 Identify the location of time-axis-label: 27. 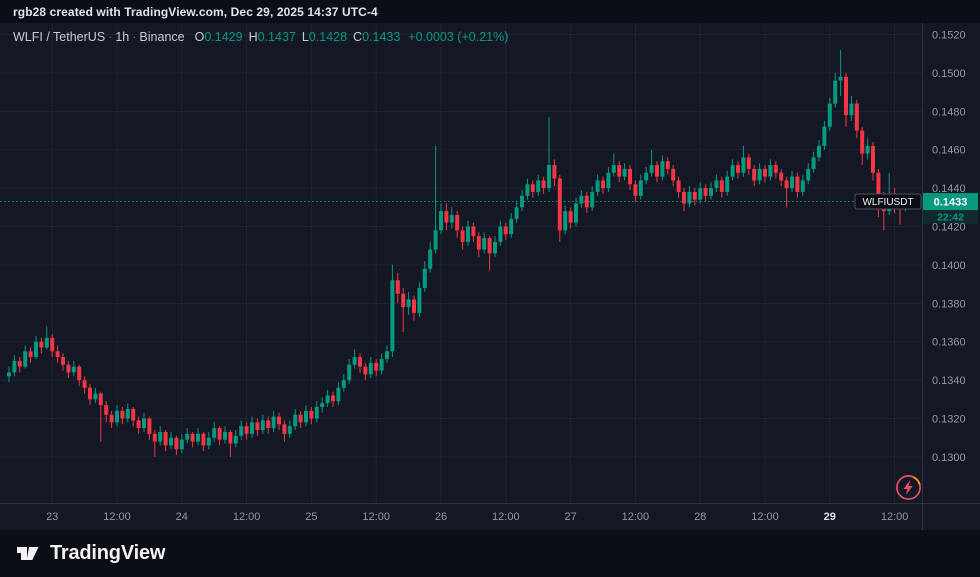
(570, 517).